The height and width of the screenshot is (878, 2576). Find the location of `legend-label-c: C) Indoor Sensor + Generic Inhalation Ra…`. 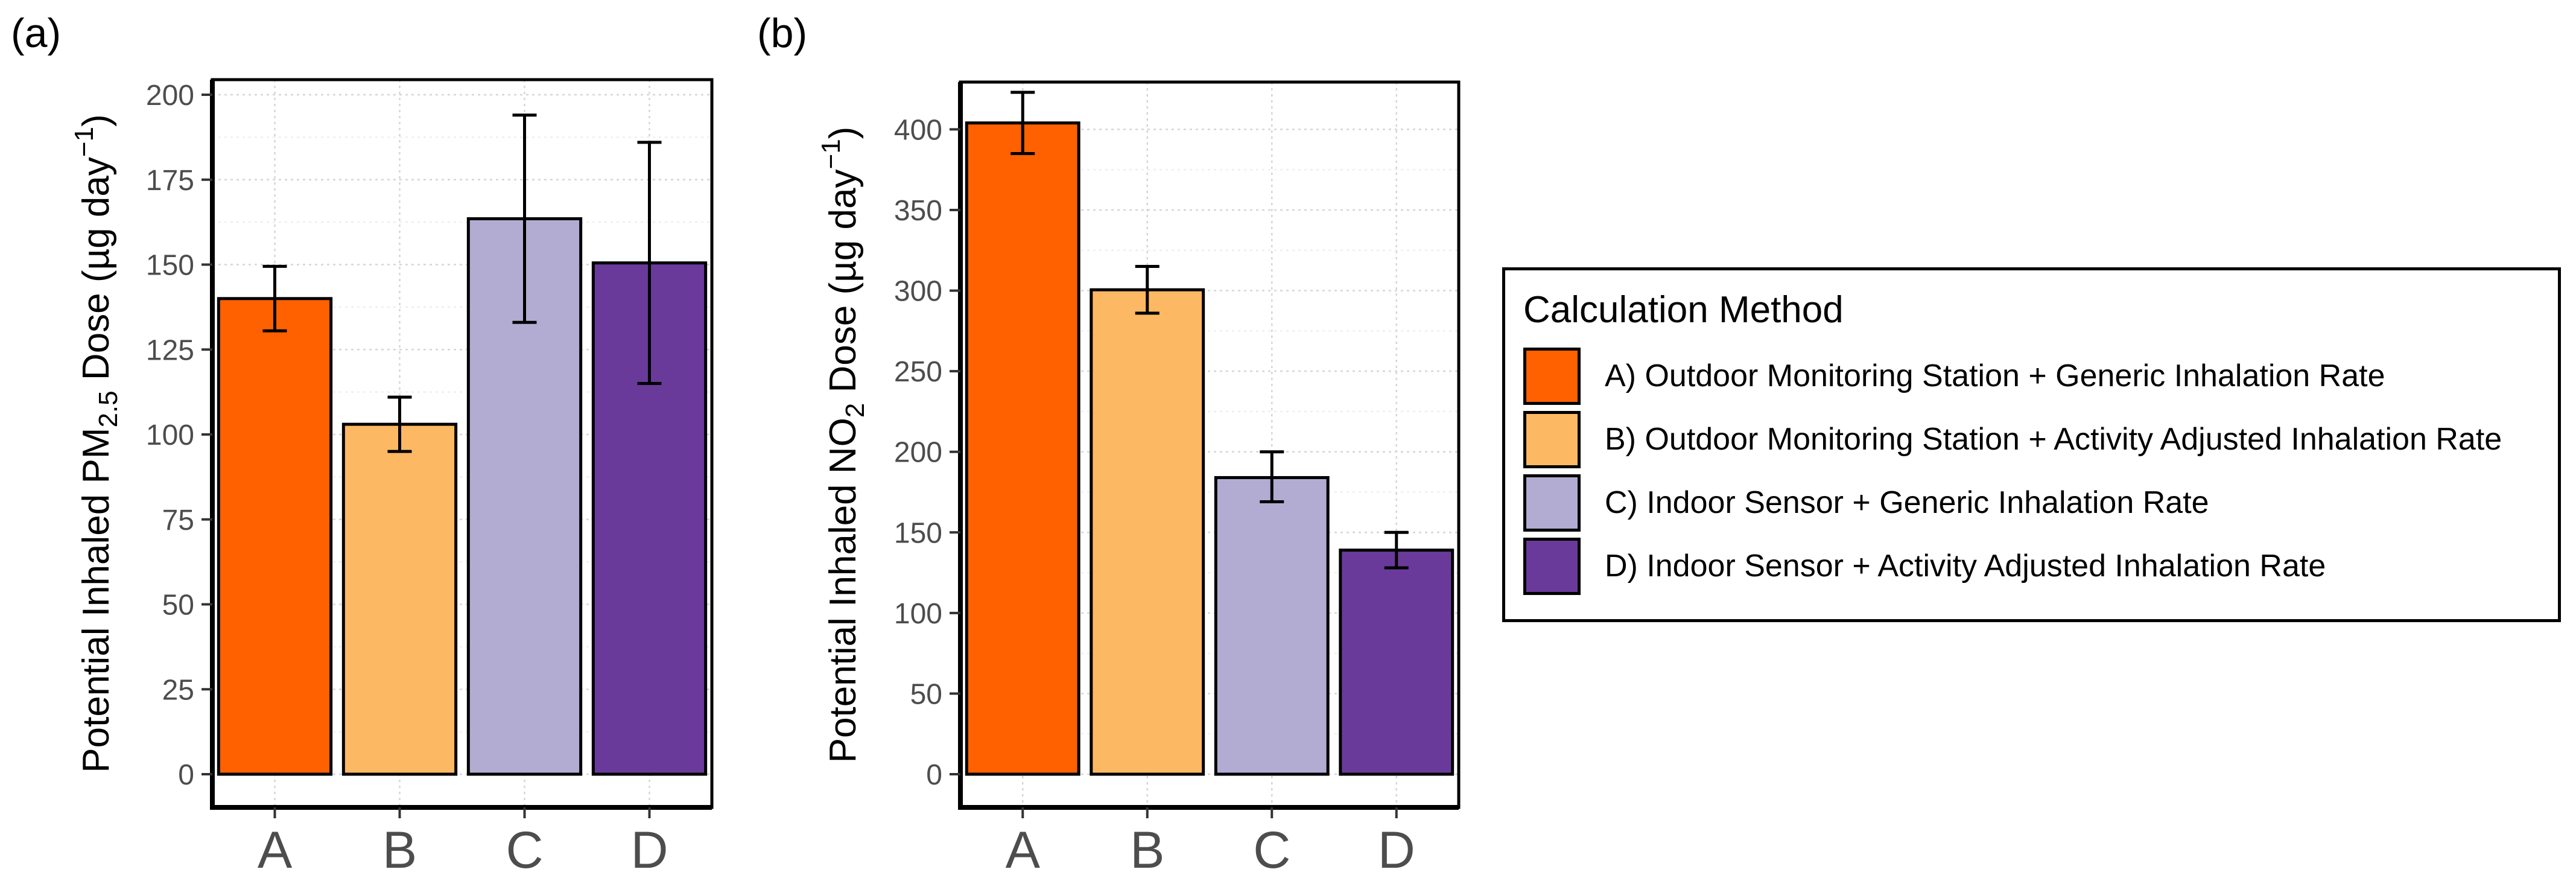

legend-label-c: C) Indoor Sensor + Generic Inhalation Ra… is located at coordinates (1907, 502).